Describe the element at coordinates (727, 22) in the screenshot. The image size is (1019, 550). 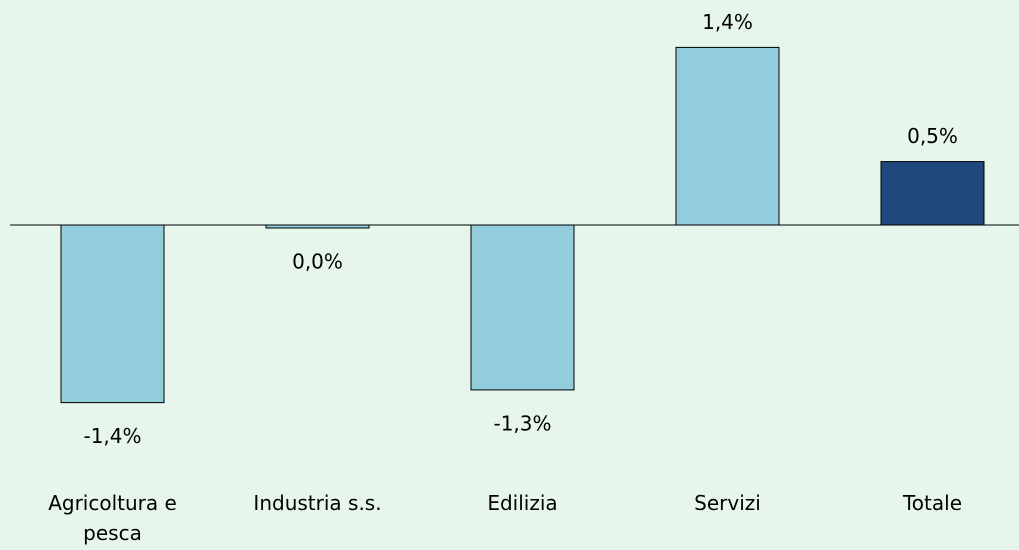
I see `value-label: 1,4%` at that location.